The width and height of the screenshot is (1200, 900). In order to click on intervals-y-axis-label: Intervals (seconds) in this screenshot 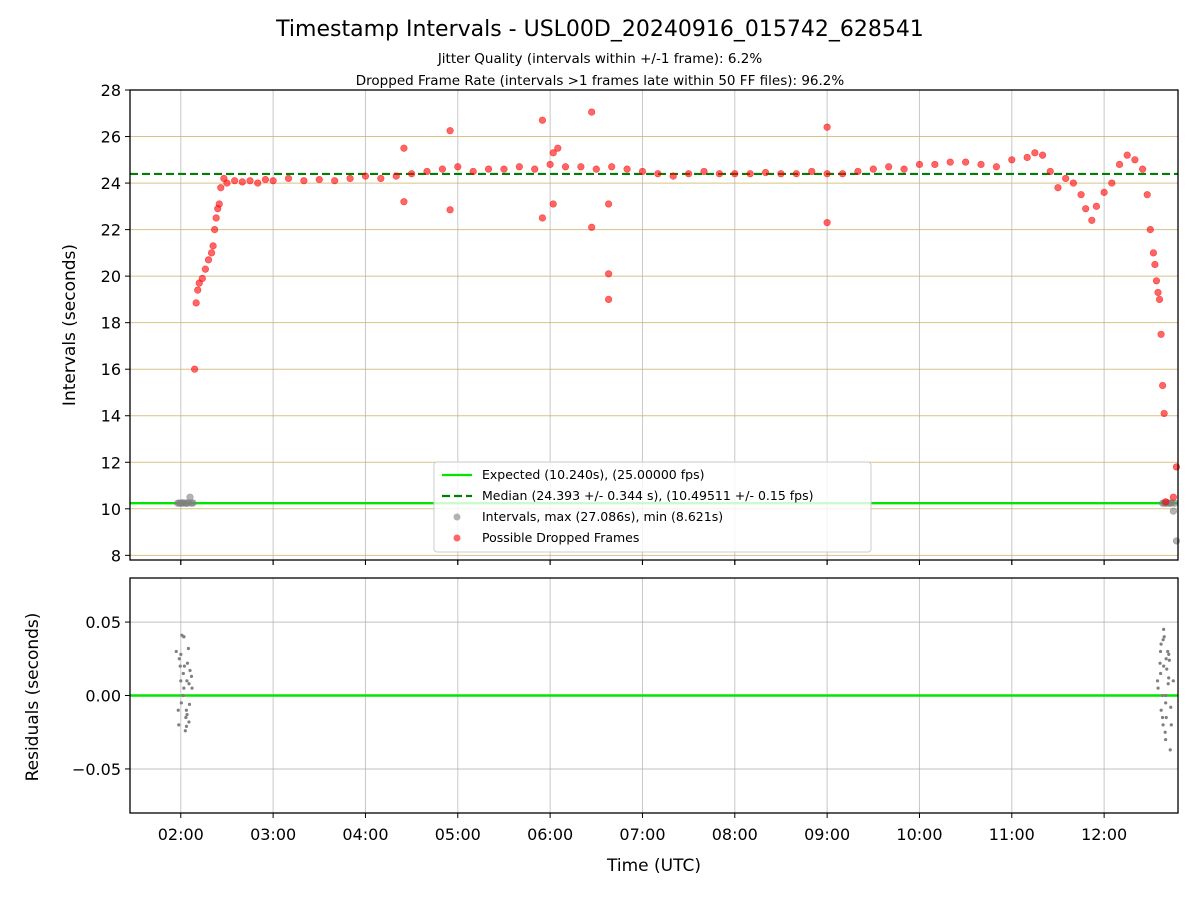, I will do `click(70, 325)`.